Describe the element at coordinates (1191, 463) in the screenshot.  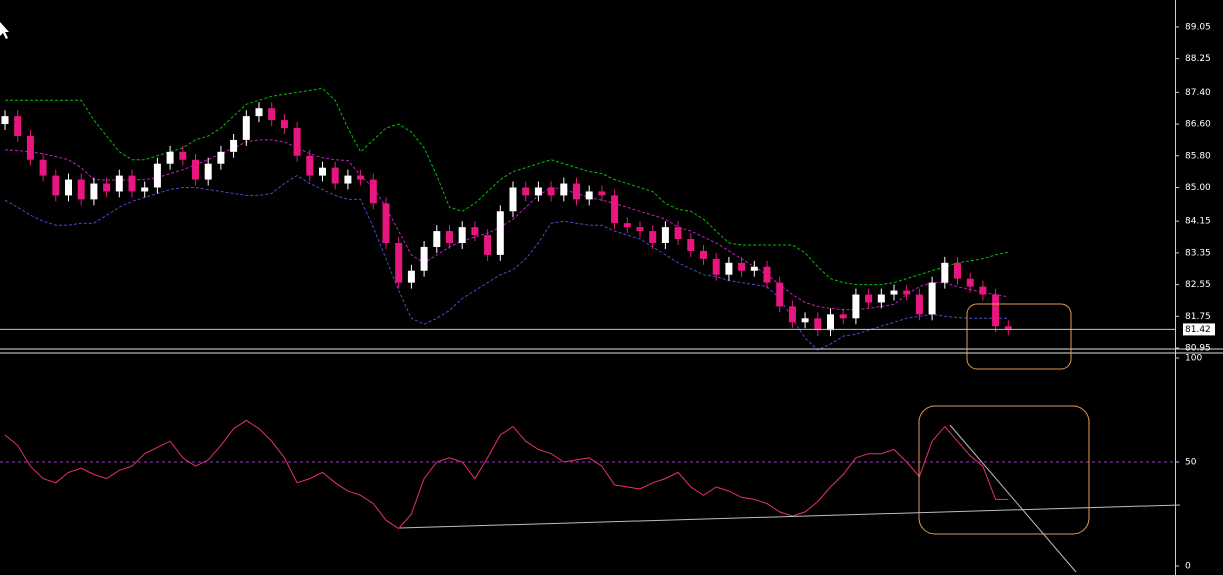
I see `rsi-tick-label: 50` at that location.